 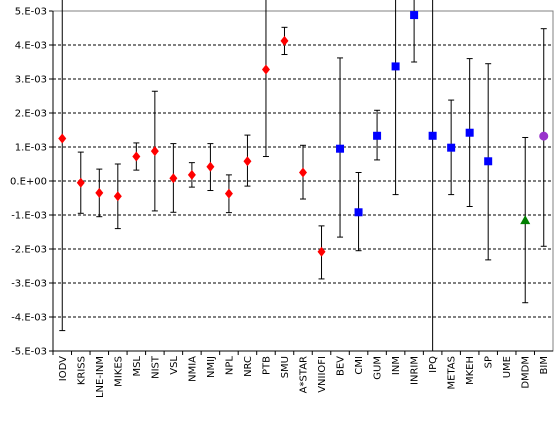 I want to click on x-tick-label-9: NPL, so click(x=229, y=366).